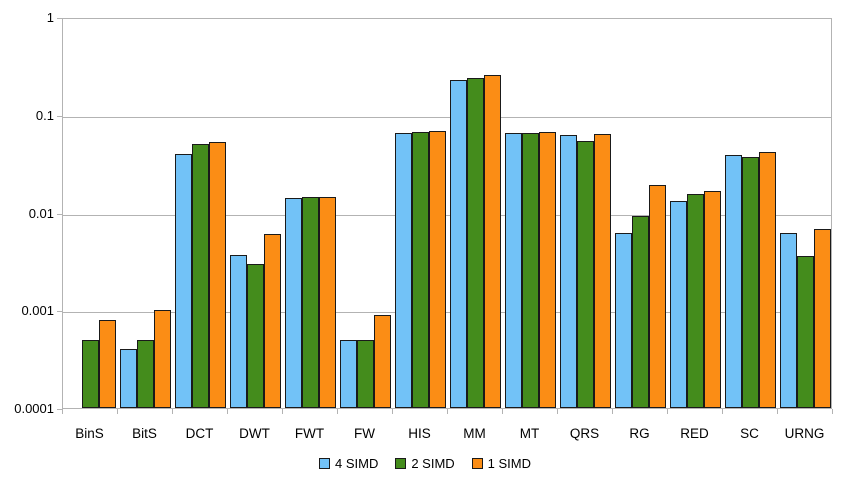 This screenshot has width=850, height=486. What do you see at coordinates (328, 302) in the screenshot?
I see `bar-fwt-1-simd` at bounding box center [328, 302].